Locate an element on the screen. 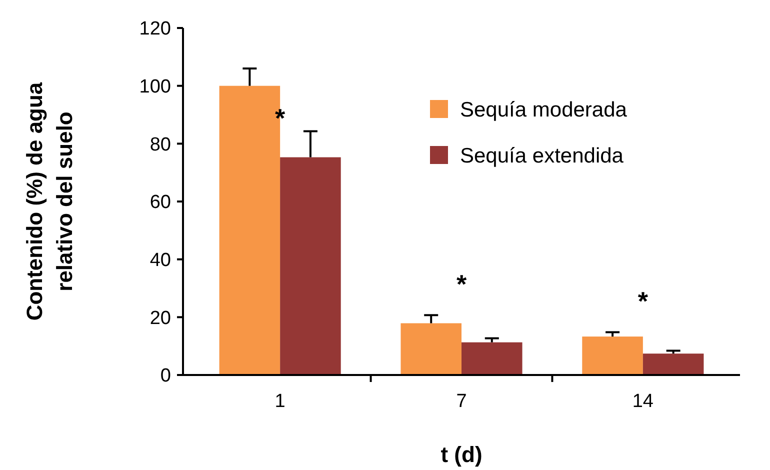  y-tick-label: 120 is located at coordinates (155, 29).